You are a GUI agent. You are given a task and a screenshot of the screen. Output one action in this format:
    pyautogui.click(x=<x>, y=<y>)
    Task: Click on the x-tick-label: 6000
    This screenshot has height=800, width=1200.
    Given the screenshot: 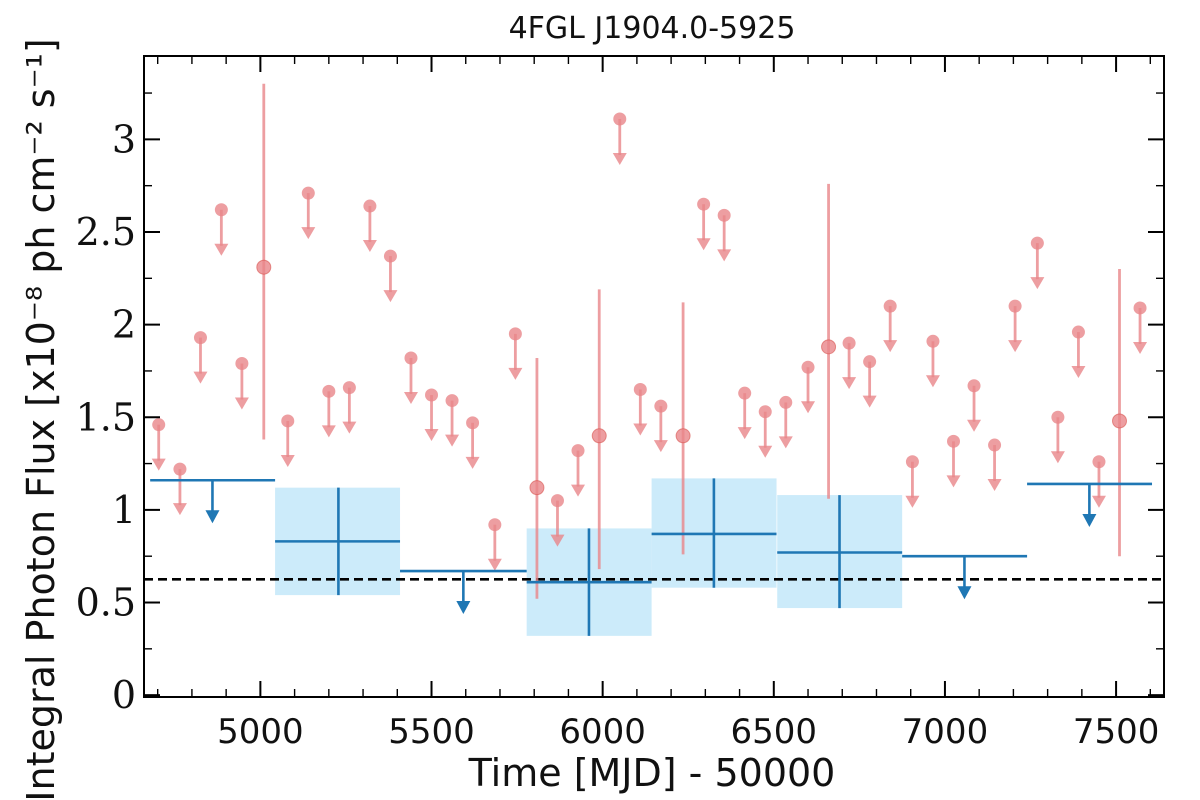 What is the action you would take?
    pyautogui.click(x=602, y=732)
    